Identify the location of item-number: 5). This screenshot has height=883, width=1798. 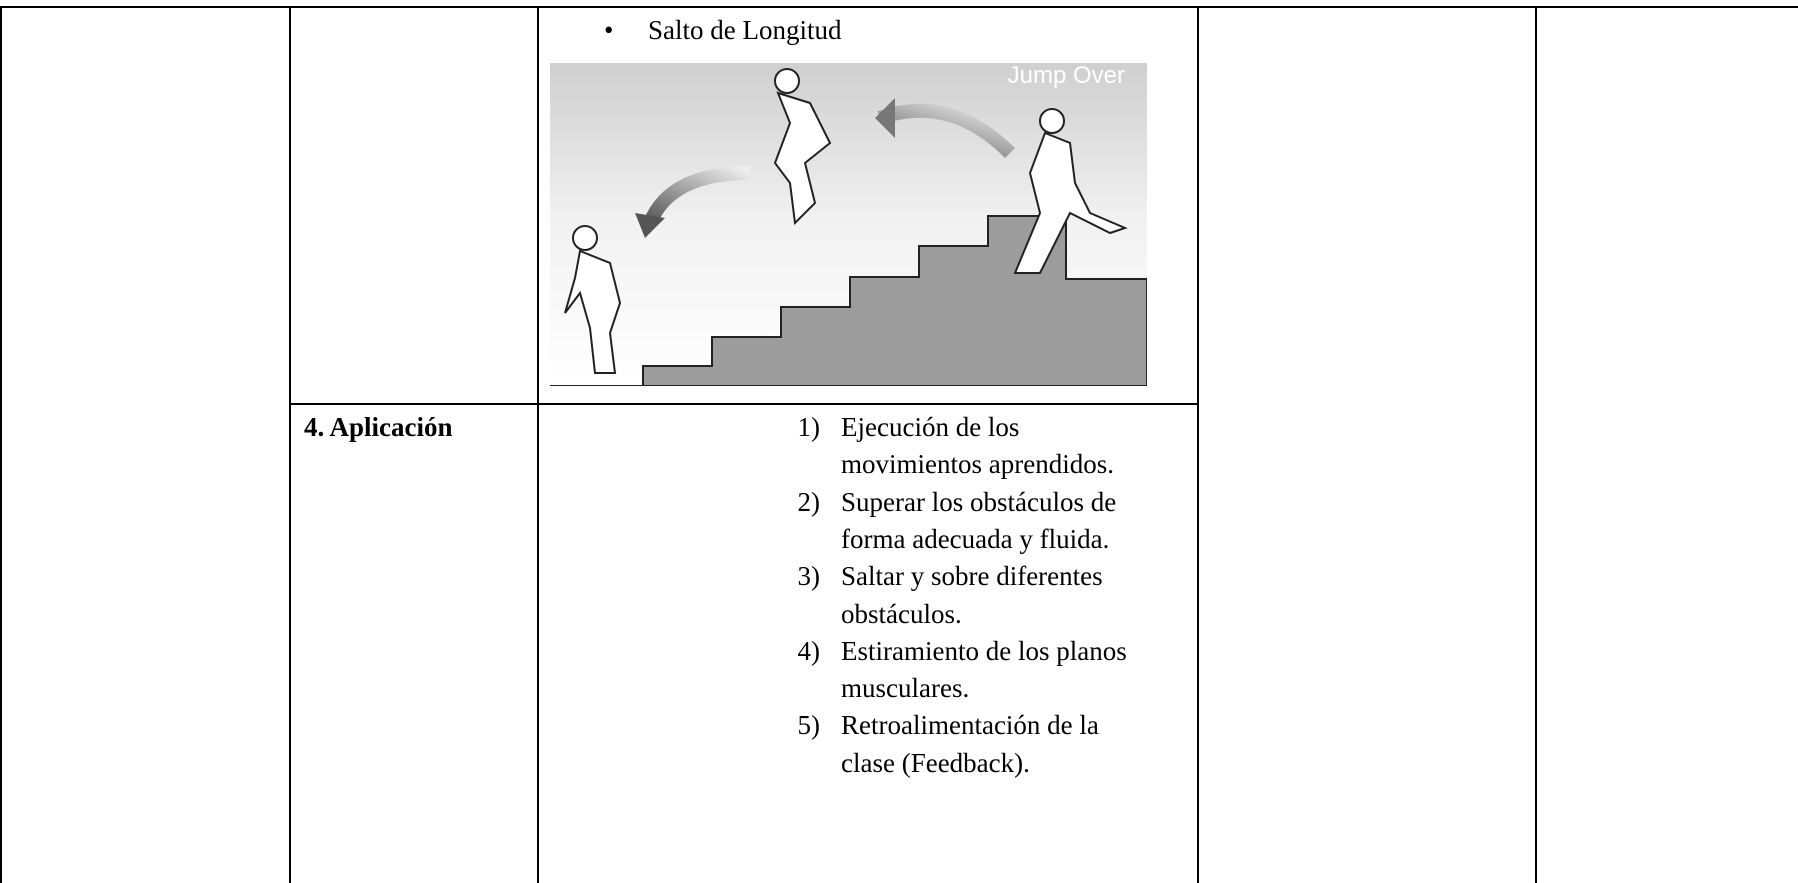
(809, 725).